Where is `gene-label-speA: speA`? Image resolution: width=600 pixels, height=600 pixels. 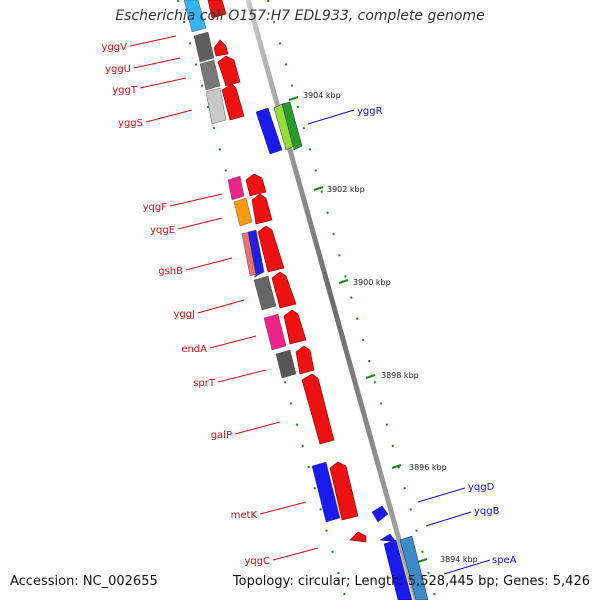
gene-label-speA: speA is located at coordinates (504, 560).